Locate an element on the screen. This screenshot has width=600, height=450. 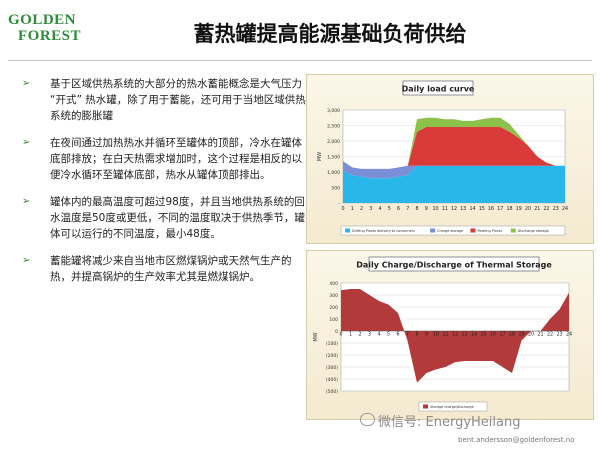
y-tick-label: (500) is located at coordinates (332, 392).